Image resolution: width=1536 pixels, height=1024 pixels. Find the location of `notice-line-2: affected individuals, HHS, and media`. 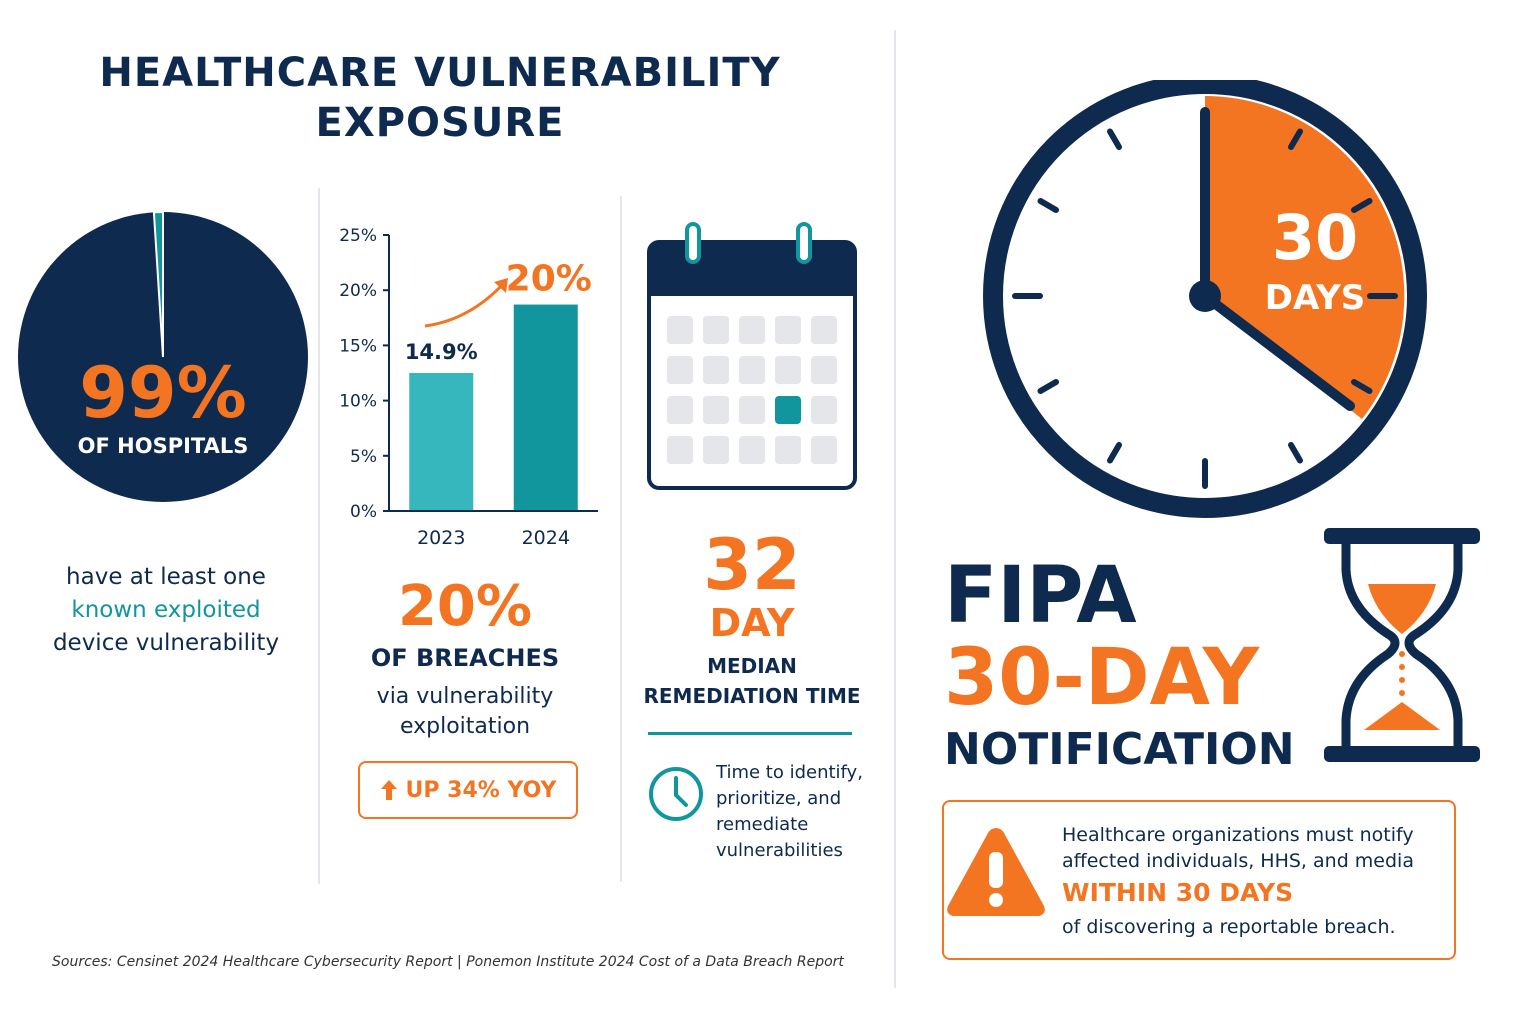

notice-line-2: affected individuals, HHS, and media is located at coordinates (1238, 861).